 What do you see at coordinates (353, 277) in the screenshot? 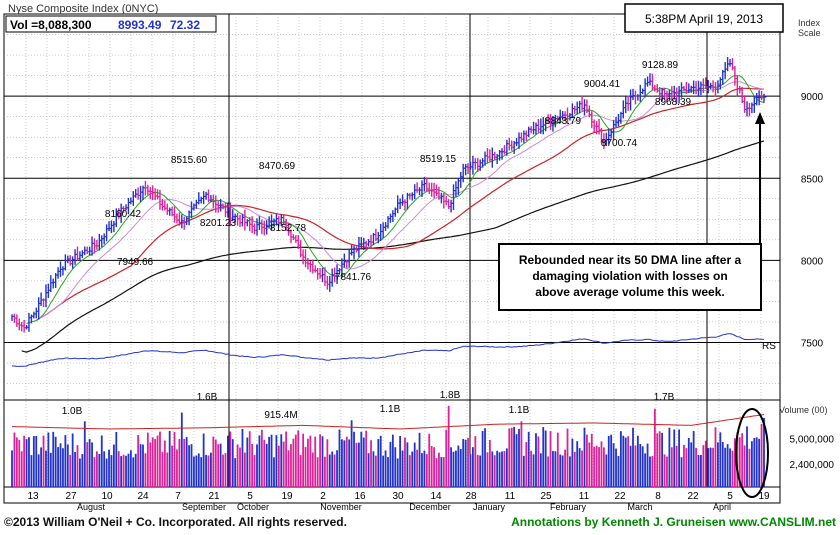
I see `price-annotation: 7841.76` at bounding box center [353, 277].